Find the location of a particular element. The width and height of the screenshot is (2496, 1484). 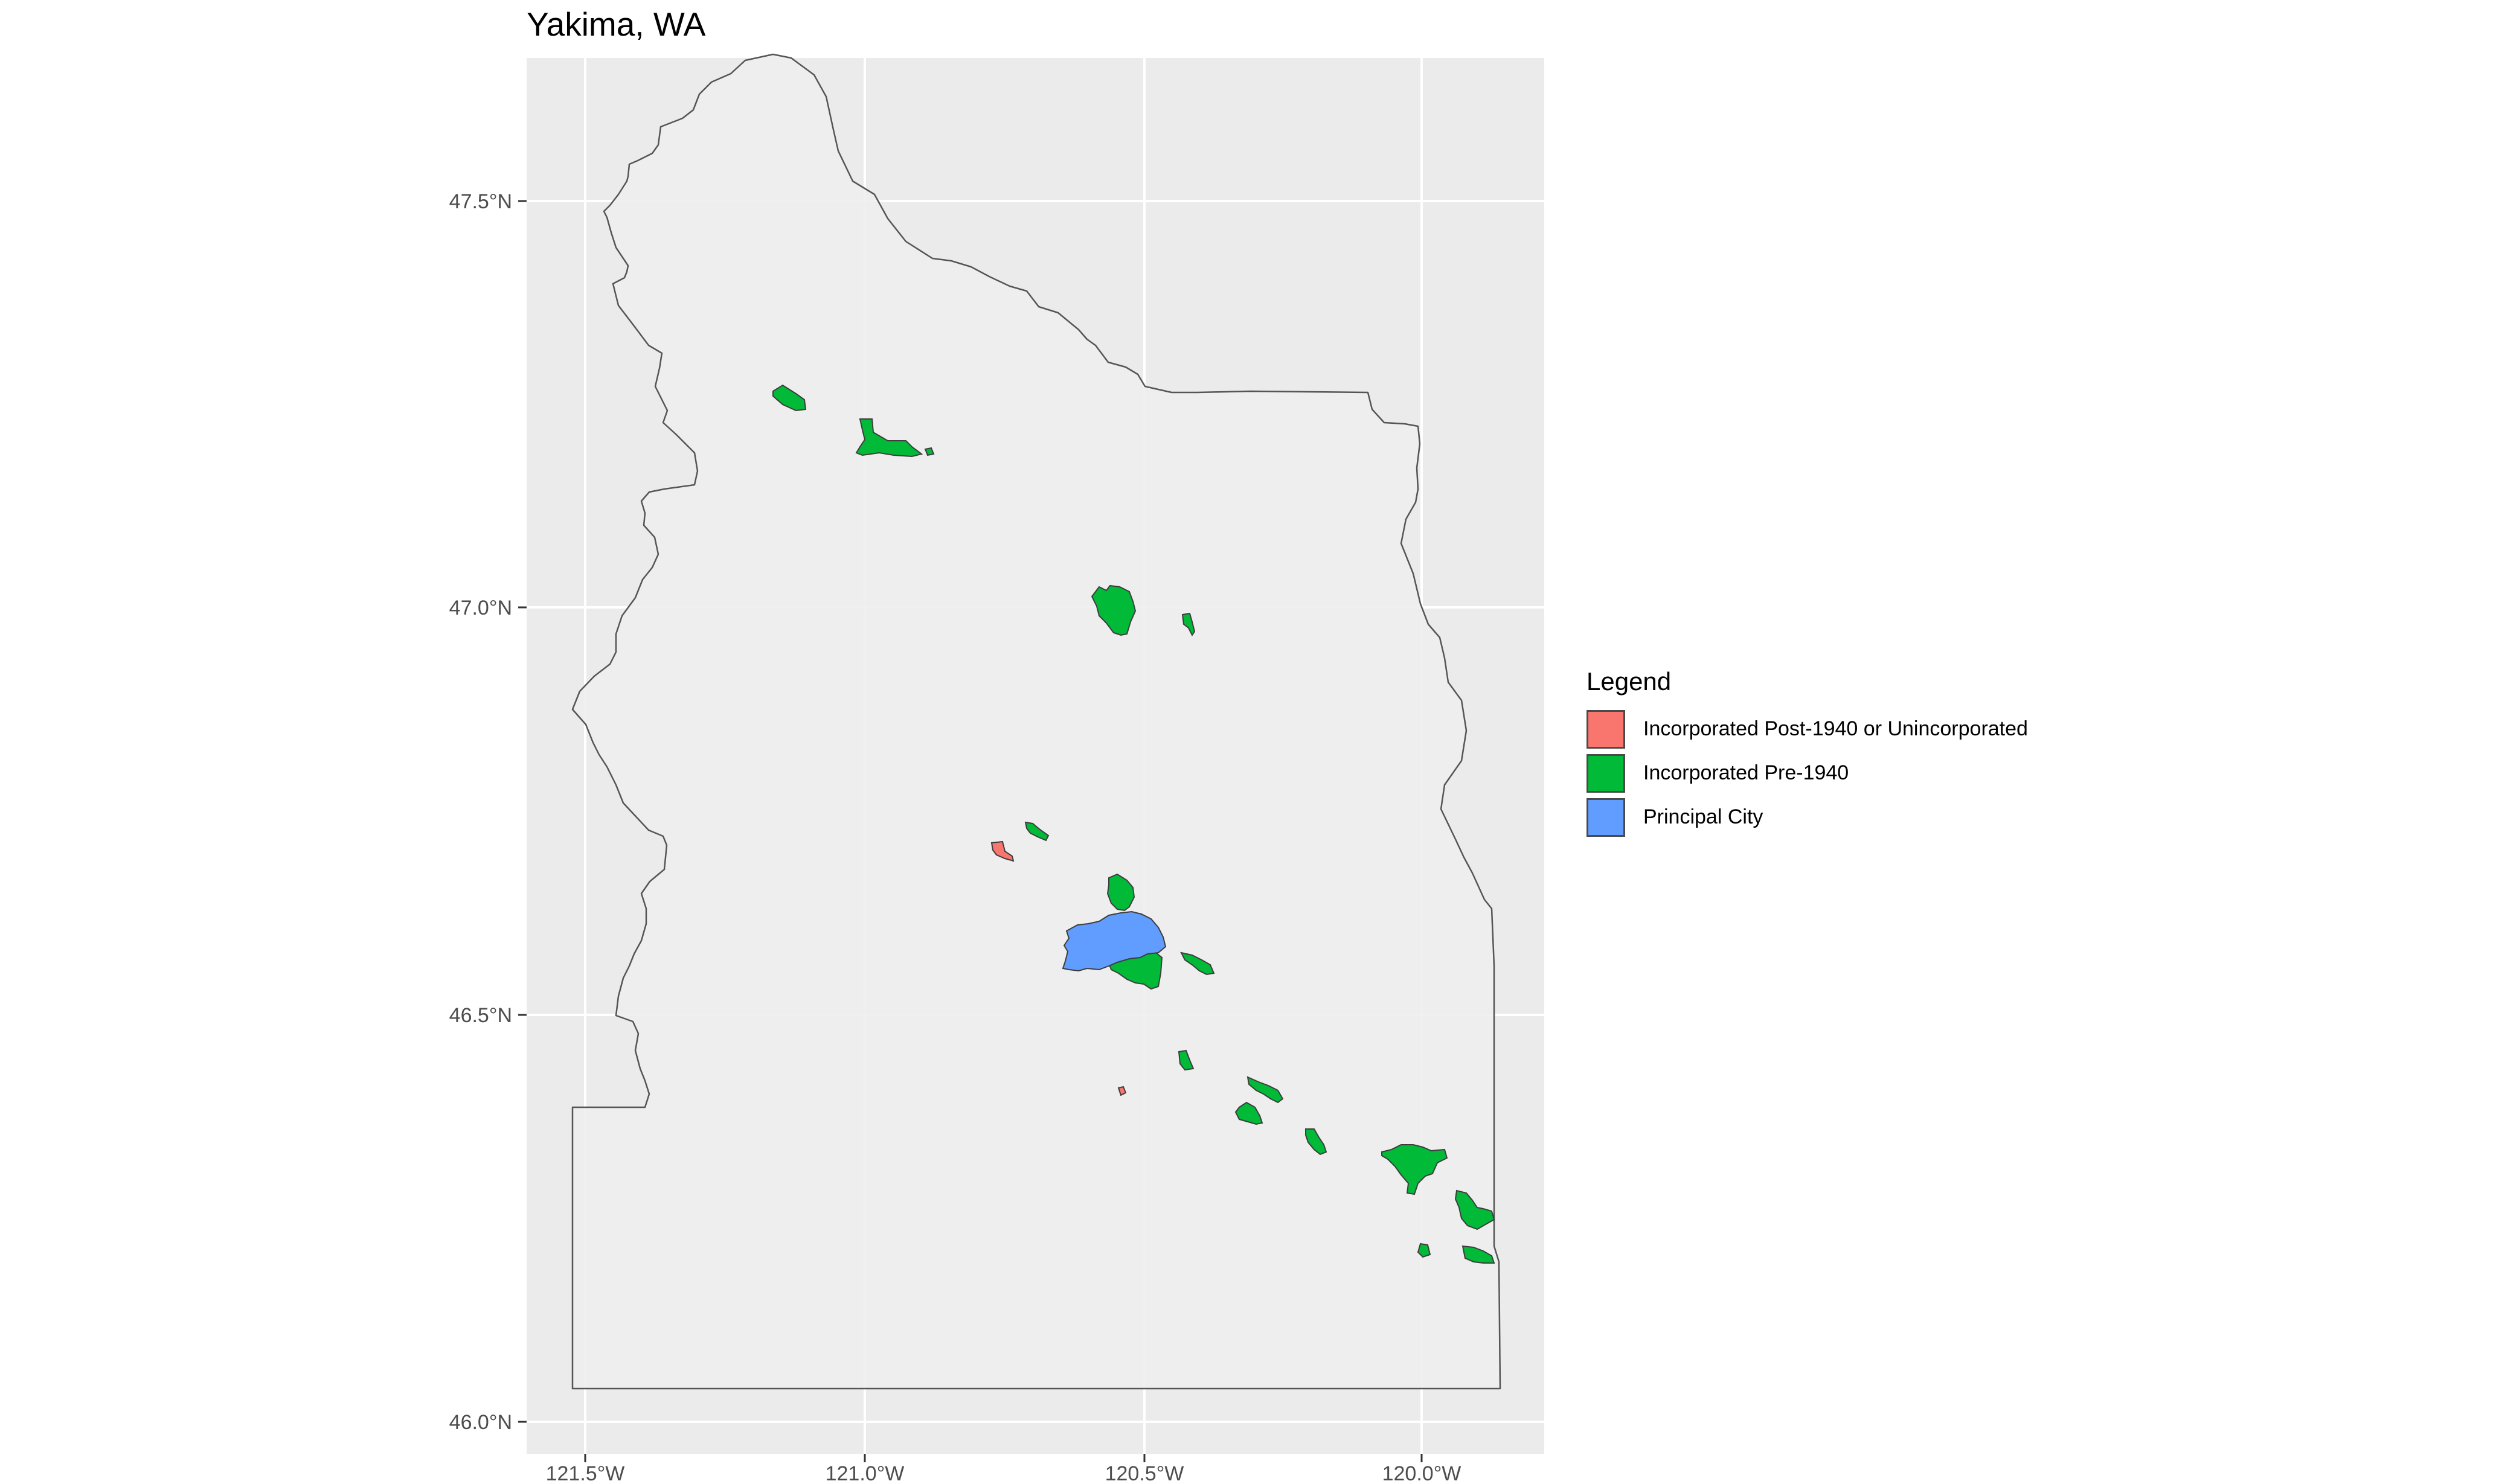

post-1940-areas is located at coordinates (1058, 968).